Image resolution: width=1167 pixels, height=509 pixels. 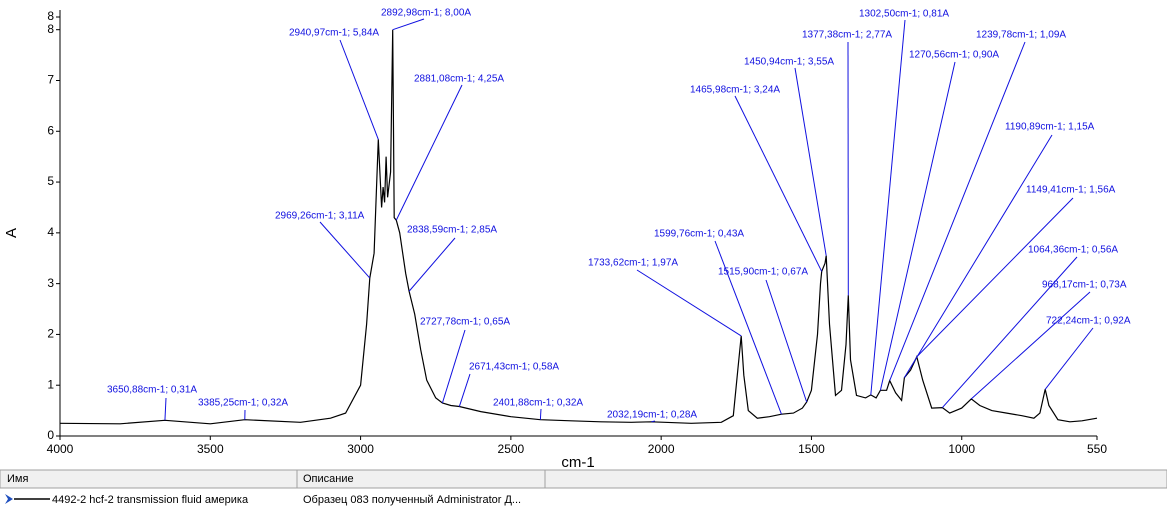 What do you see at coordinates (50, 384) in the screenshot?
I see `y-tick-label: 1` at bounding box center [50, 384].